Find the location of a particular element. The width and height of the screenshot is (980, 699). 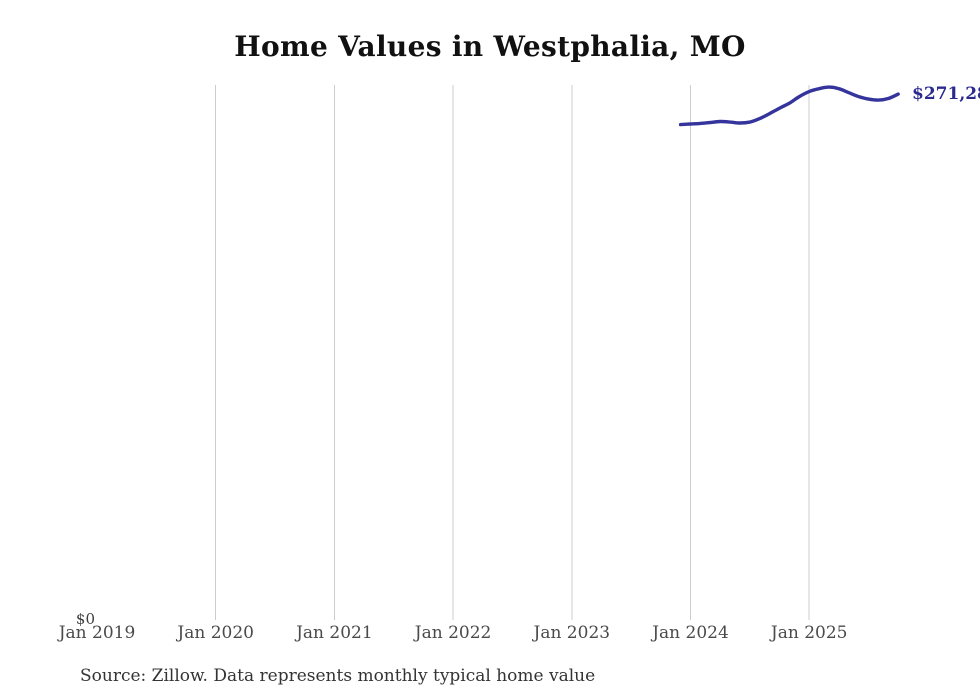

y-axis-zero-label: $0 is located at coordinates (85, 619).